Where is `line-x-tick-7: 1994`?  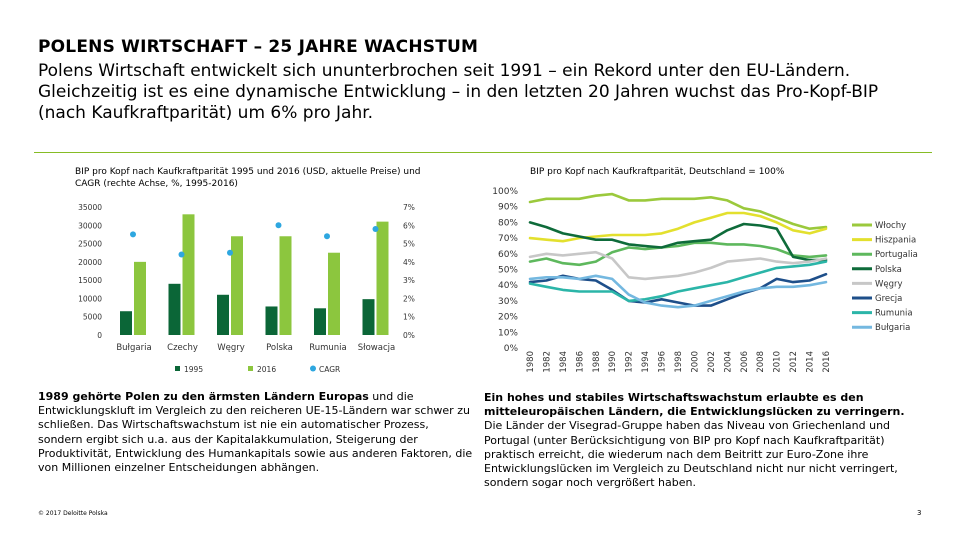
line-x-tick-7: 1994 is located at coordinates (646, 362).